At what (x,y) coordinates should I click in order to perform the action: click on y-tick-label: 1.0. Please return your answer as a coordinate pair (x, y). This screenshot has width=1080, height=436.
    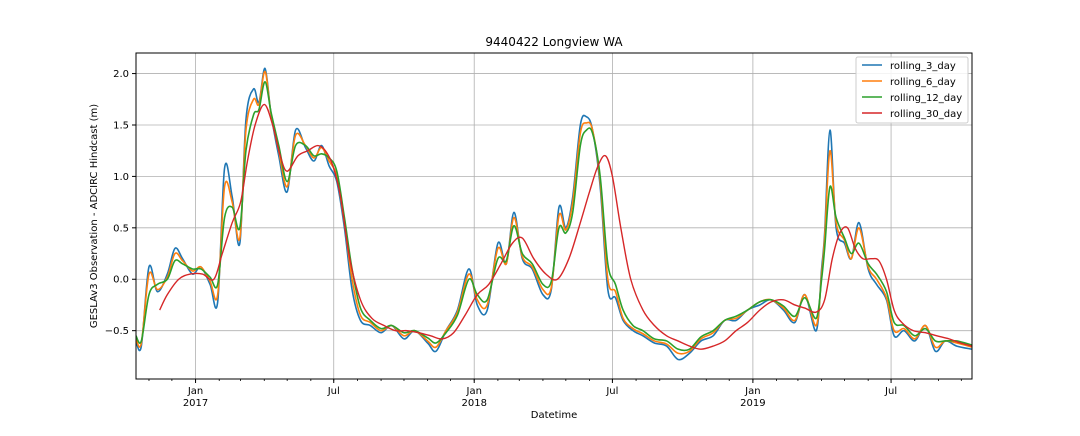
    Looking at the image, I should click on (121, 177).